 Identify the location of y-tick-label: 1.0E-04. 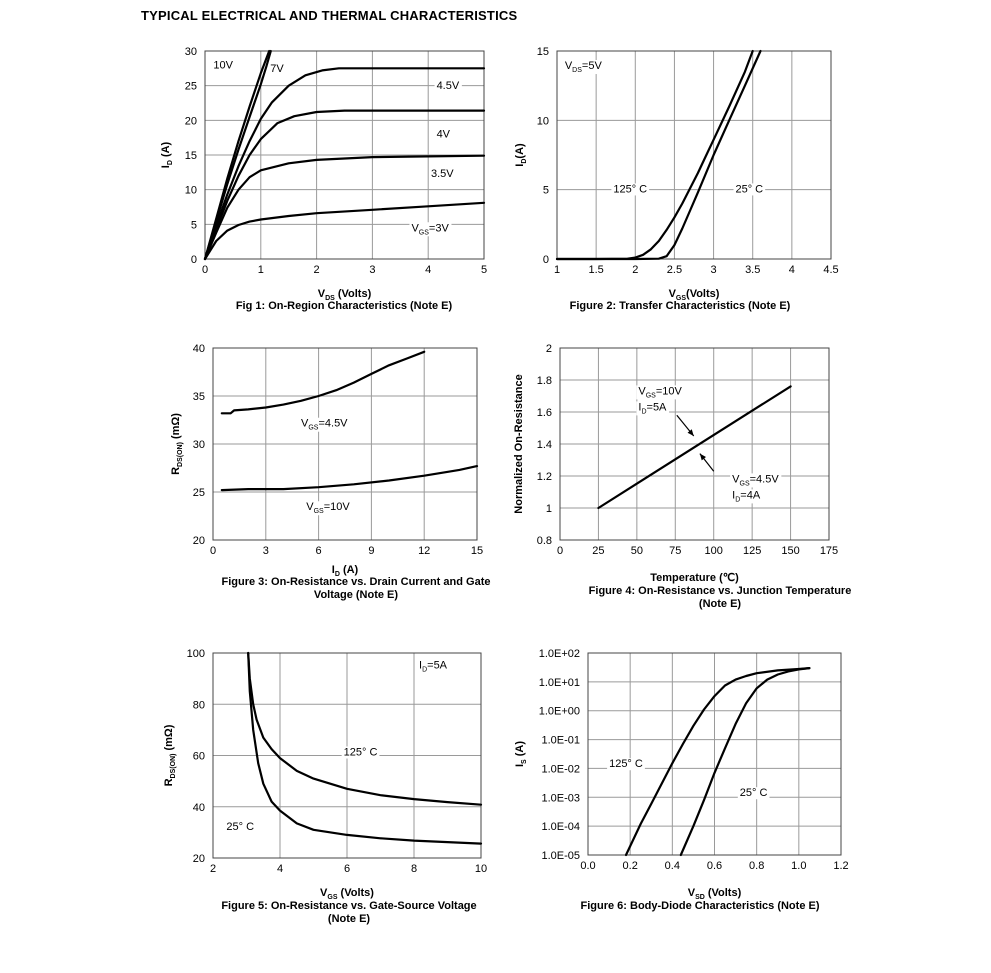
(560, 827).